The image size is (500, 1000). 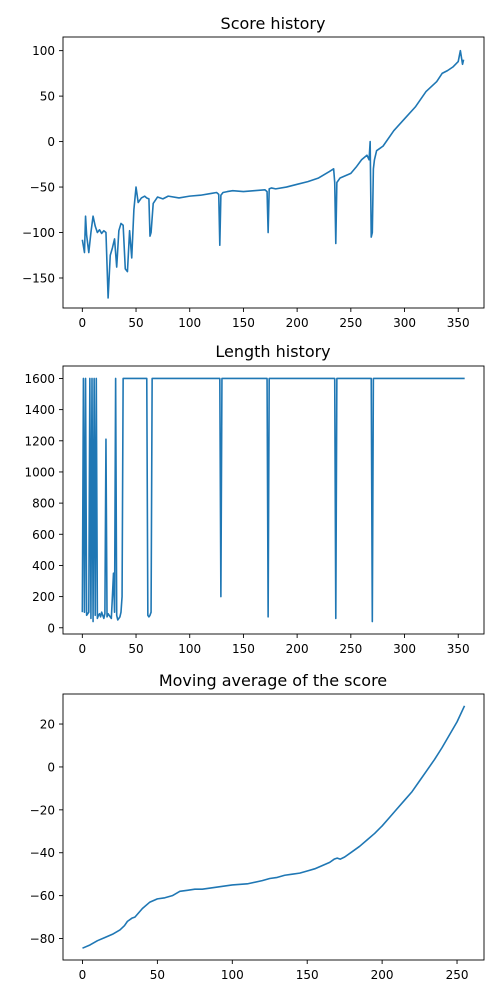 I want to click on length-x-tick-label: 300, so click(x=404, y=649).